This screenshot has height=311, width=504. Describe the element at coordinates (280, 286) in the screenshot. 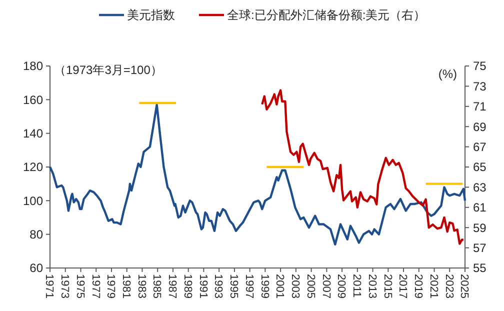

I see `x-tick-label: 2001` at that location.